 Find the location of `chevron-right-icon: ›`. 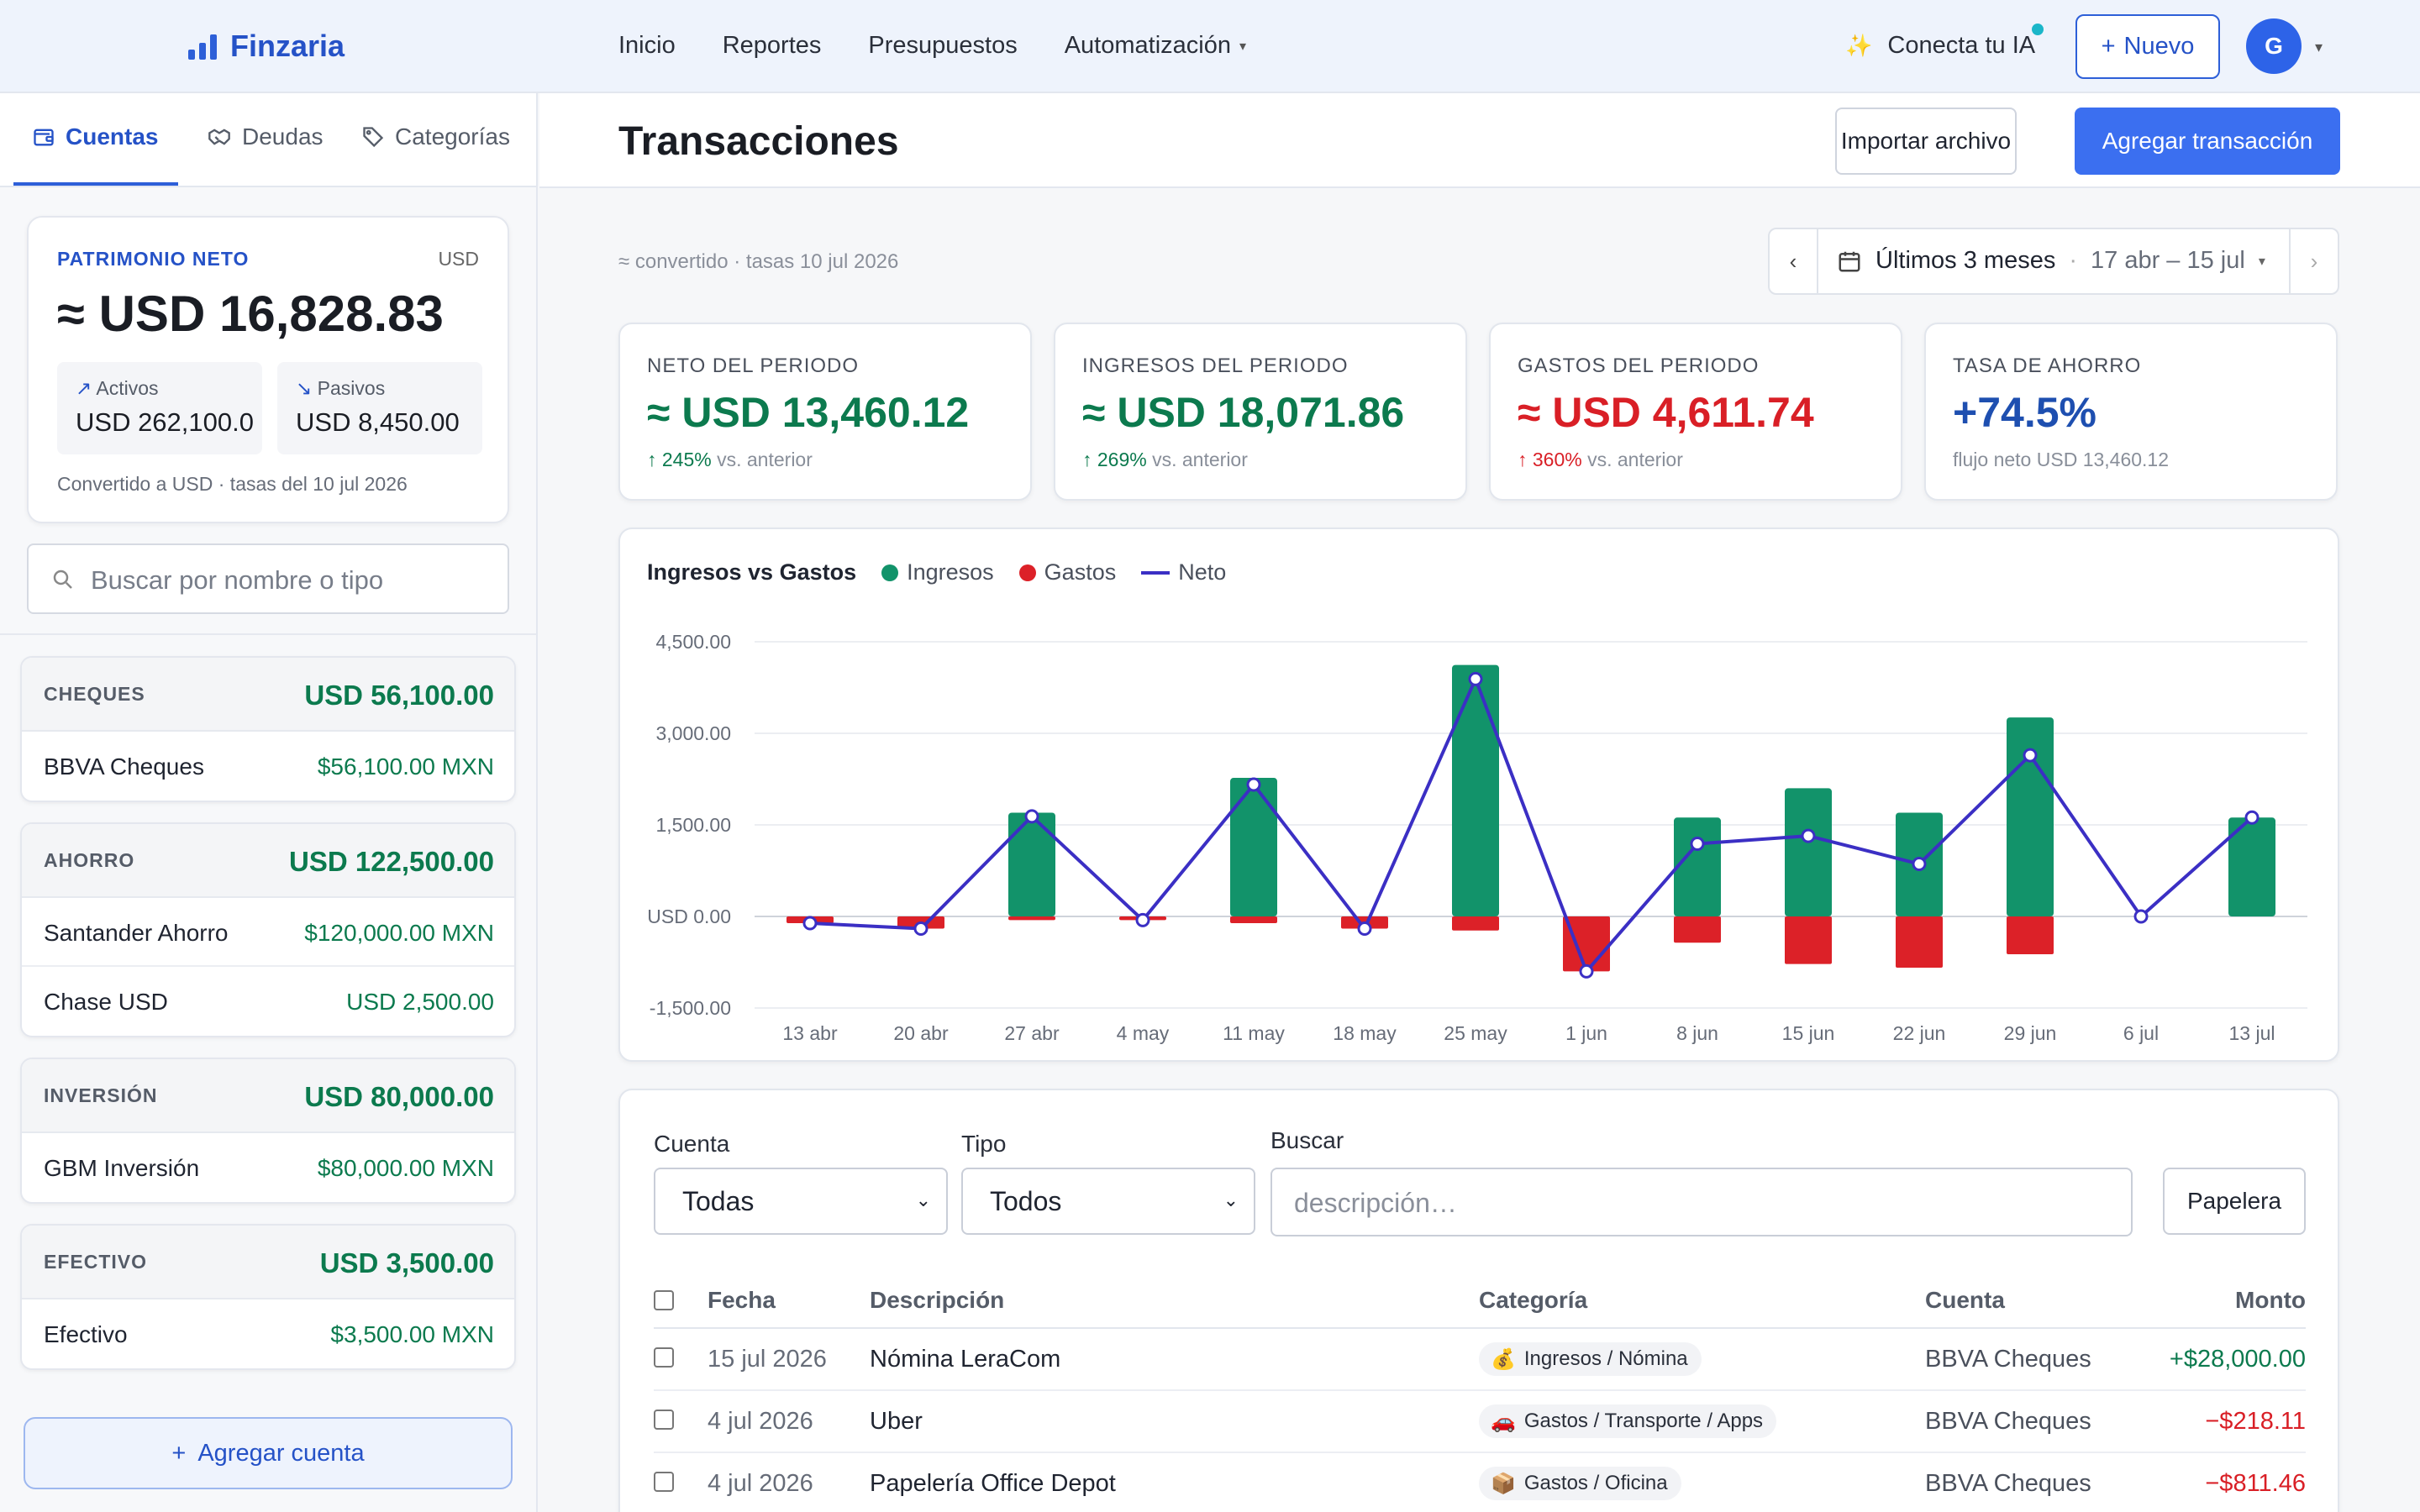

chevron-right-icon: › is located at coordinates (2313, 261).